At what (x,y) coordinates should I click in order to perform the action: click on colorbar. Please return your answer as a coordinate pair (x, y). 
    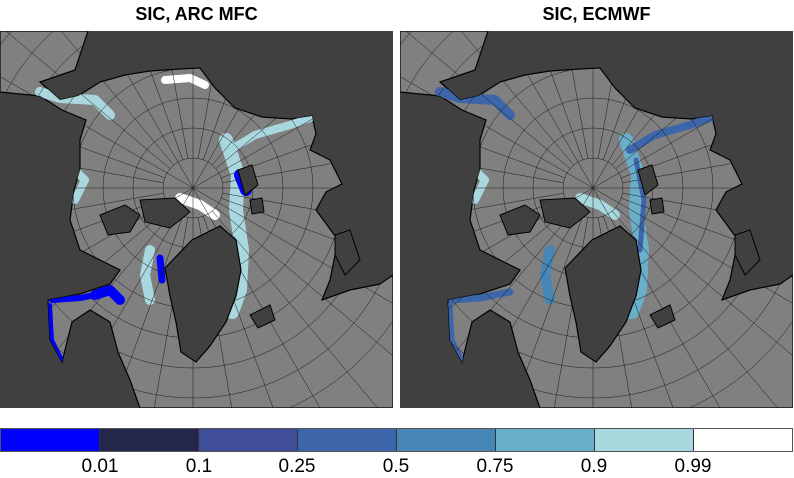
    Looking at the image, I should click on (396, 440).